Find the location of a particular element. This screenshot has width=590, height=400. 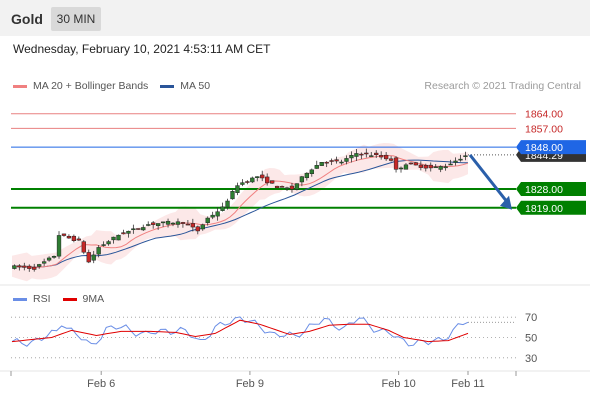

x-axis-label-feb-10: Feb 10 is located at coordinates (398, 384).